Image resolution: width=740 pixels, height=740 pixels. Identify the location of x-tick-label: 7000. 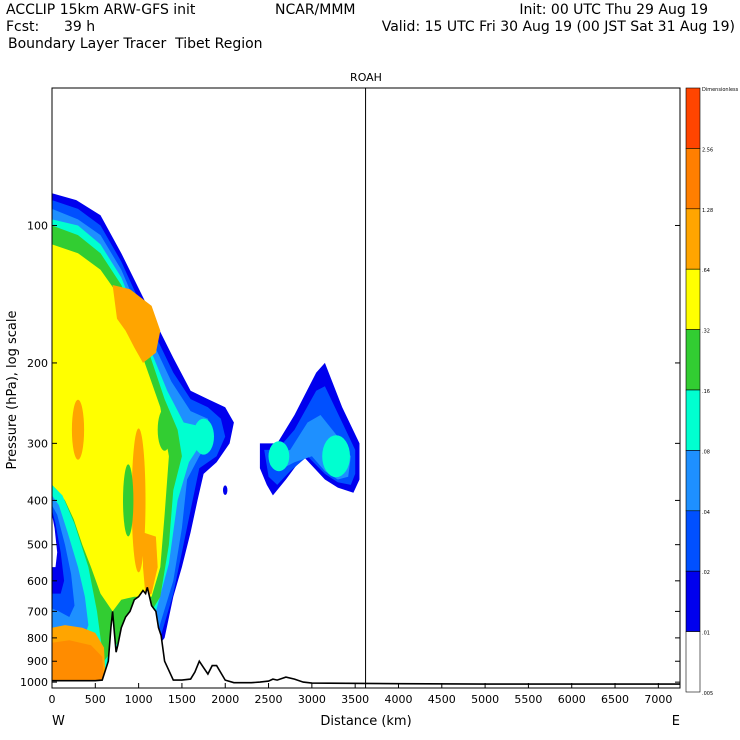
(658, 699).